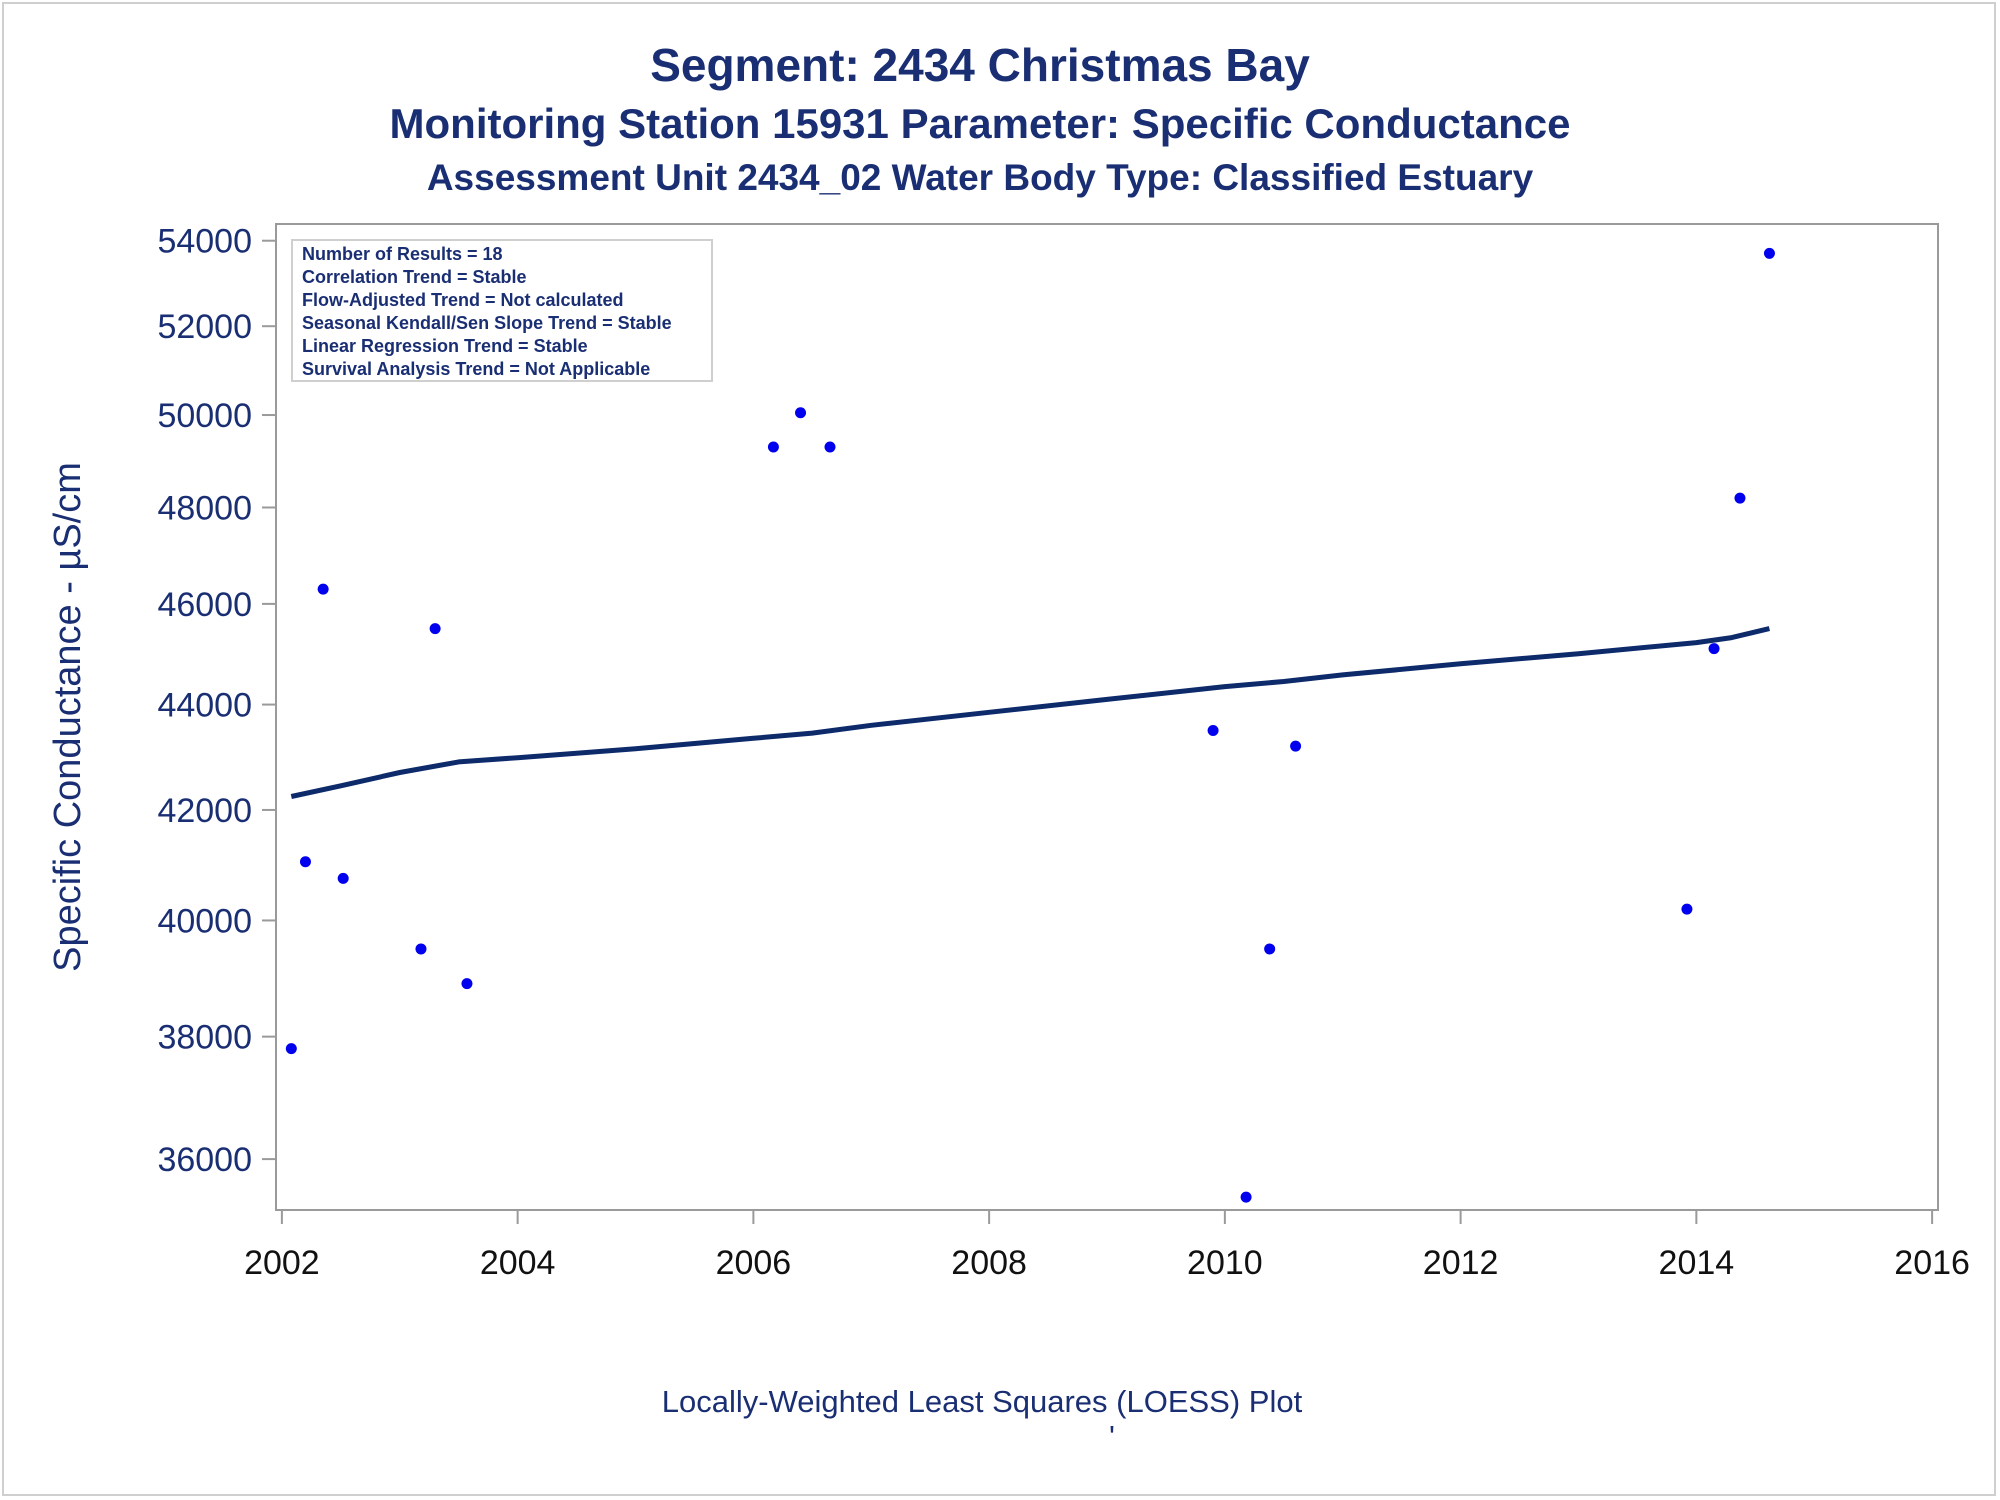  I want to click on y-tick-label: 54000, so click(204, 242).